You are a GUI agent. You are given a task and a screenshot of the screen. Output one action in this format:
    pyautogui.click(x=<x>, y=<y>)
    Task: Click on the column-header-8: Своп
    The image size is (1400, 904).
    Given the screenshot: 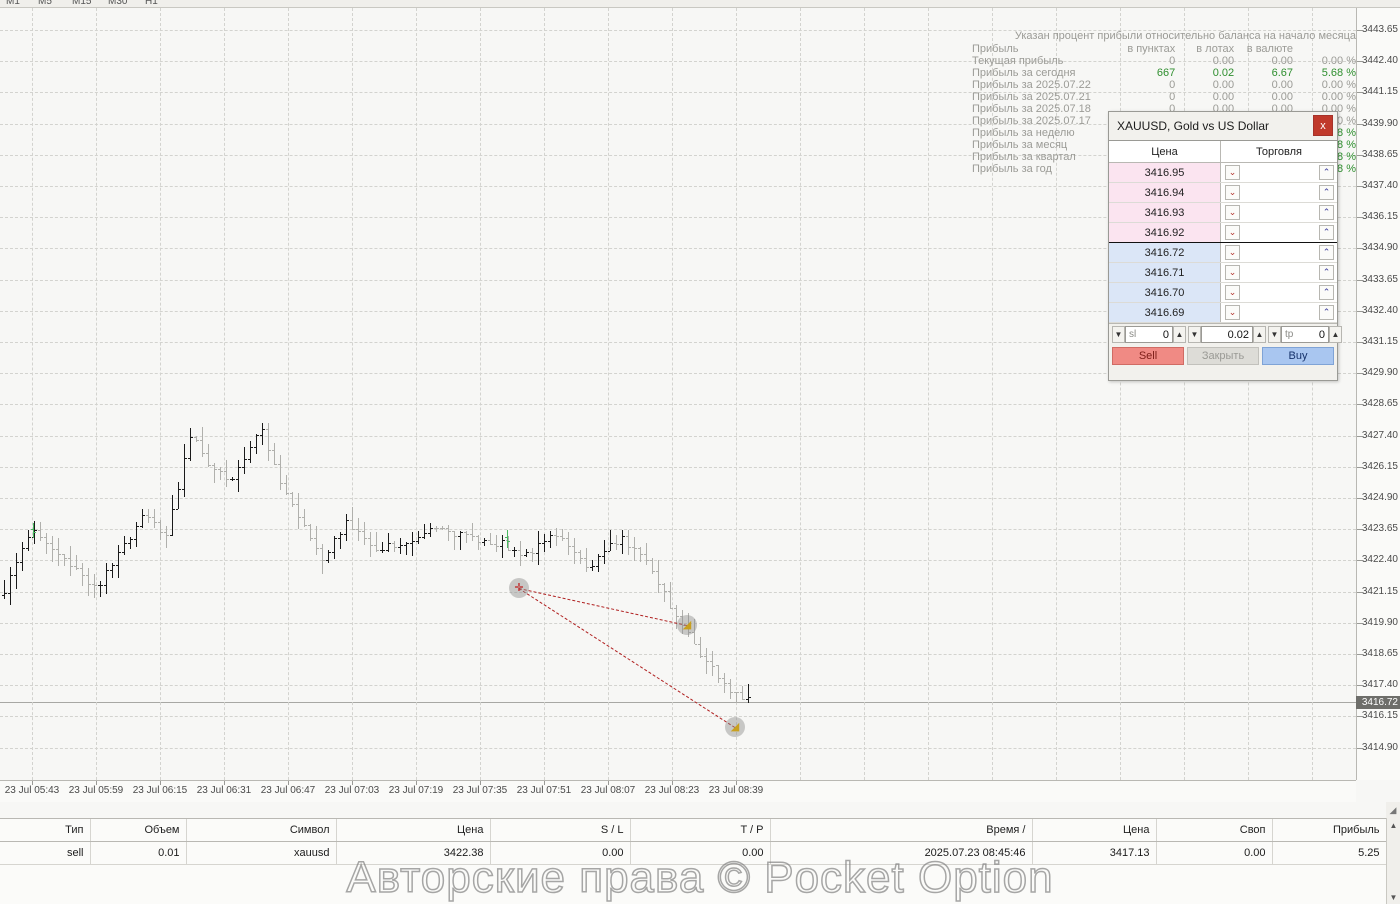 What is the action you would take?
    pyautogui.click(x=1214, y=830)
    